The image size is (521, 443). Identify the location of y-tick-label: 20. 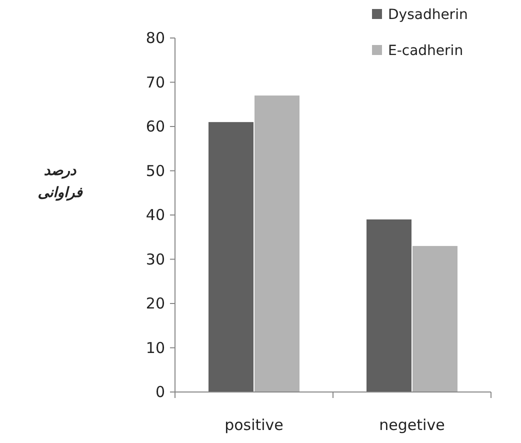
(155, 303).